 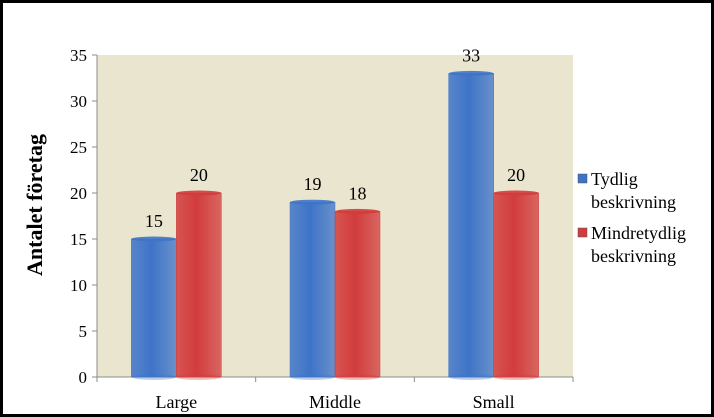 What do you see at coordinates (631, 244) in the screenshot?
I see `legend-item: Mindretydlig beskrivning` at bounding box center [631, 244].